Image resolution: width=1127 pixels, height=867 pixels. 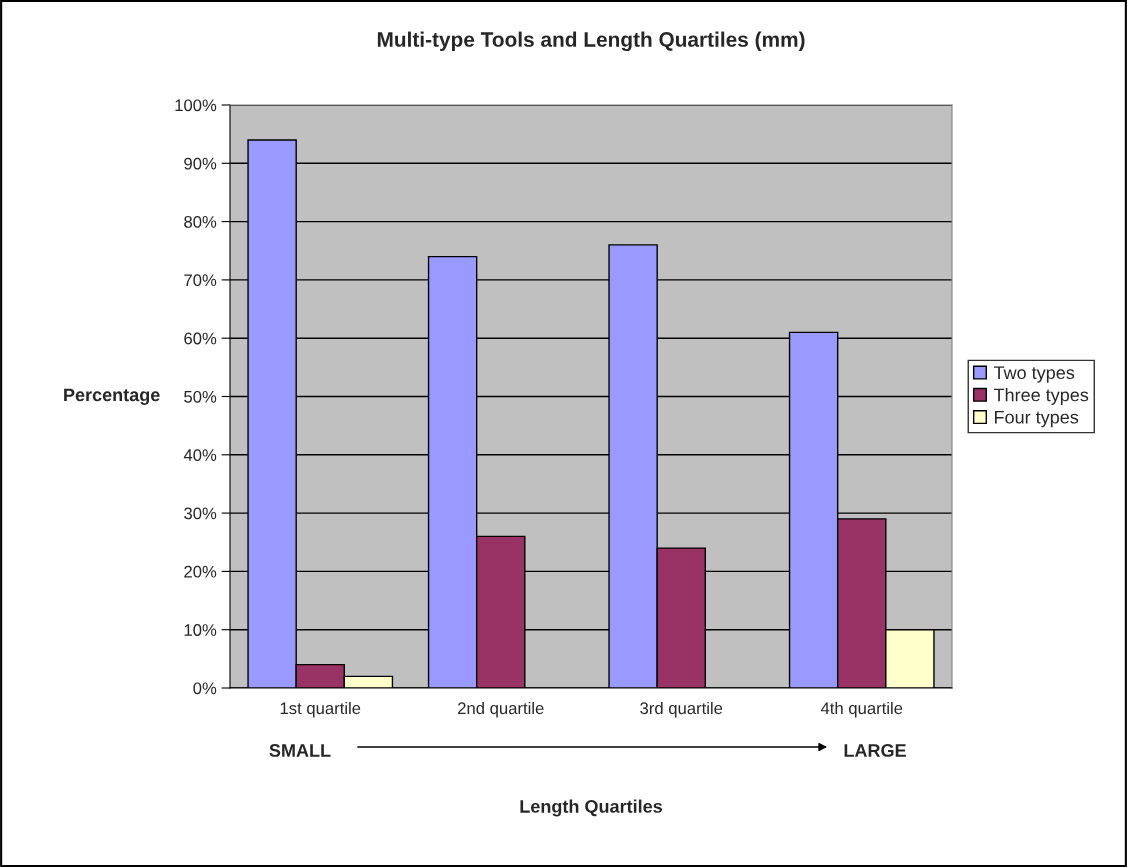 What do you see at coordinates (205, 688) in the screenshot?
I see `y-tick-label: 0%` at bounding box center [205, 688].